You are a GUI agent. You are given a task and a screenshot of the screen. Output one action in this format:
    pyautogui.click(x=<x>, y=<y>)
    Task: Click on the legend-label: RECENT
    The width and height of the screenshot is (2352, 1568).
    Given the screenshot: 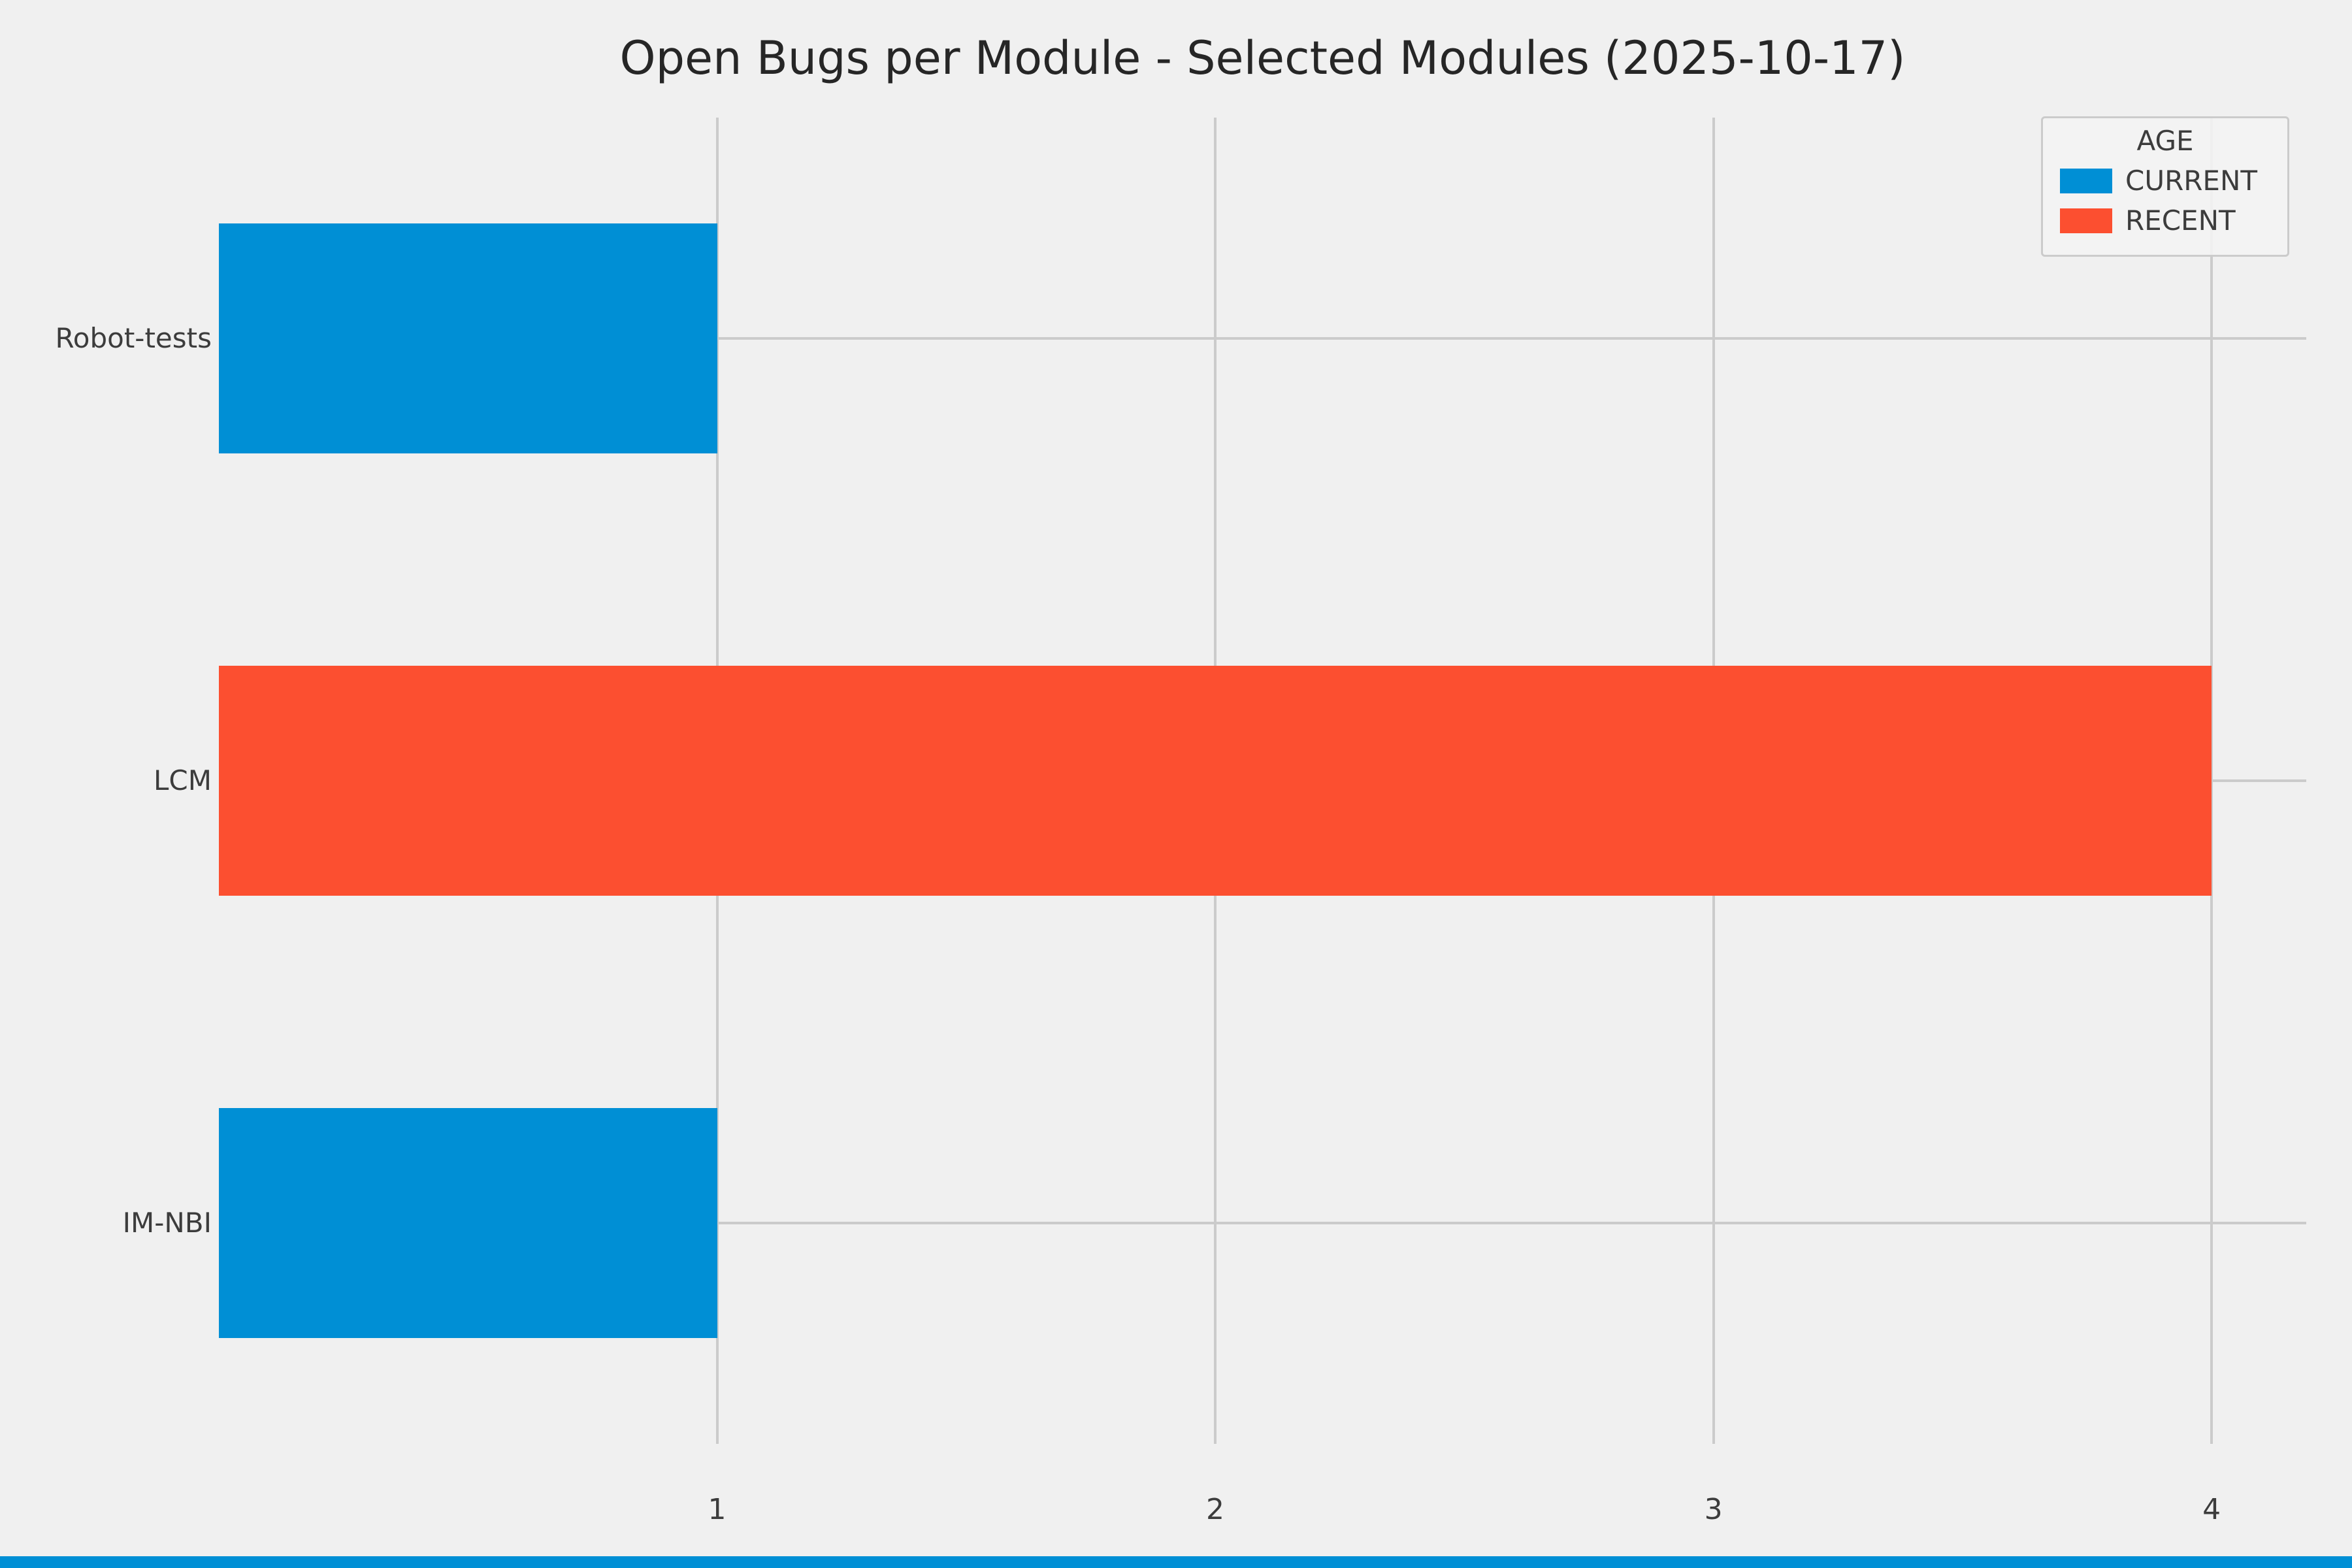 What is the action you would take?
    pyautogui.click(x=2180, y=220)
    